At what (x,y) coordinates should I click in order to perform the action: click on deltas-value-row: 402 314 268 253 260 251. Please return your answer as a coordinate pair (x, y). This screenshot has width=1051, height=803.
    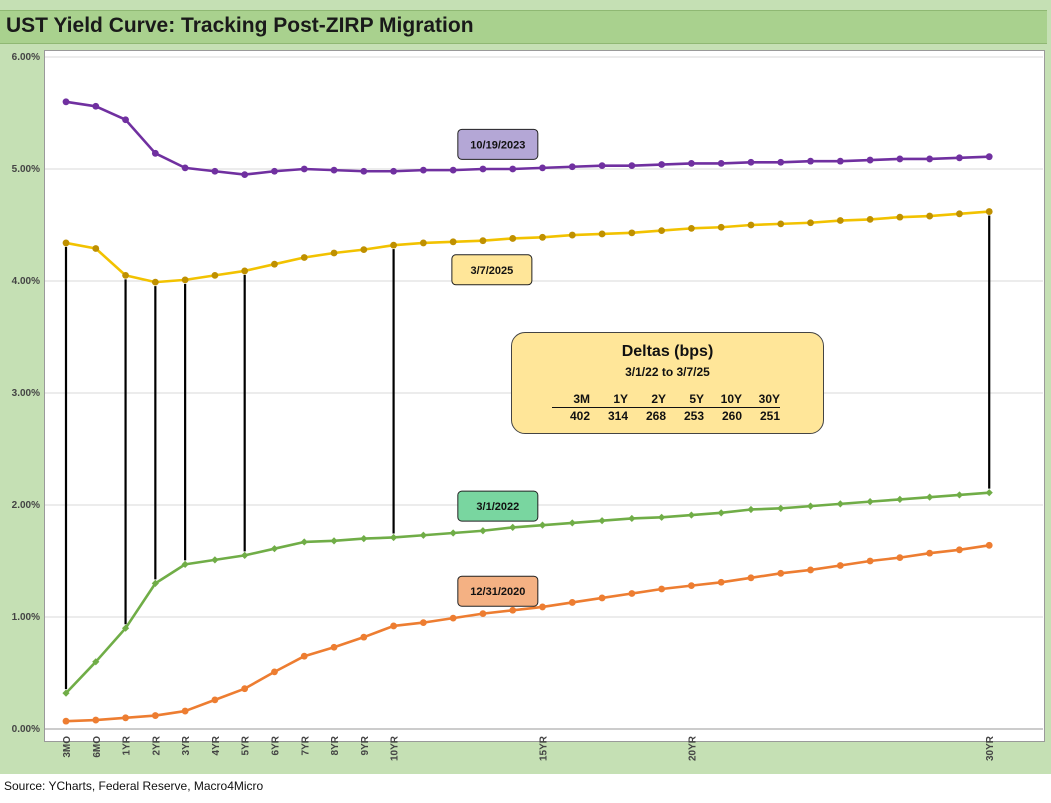
    Looking at the image, I should click on (666, 416).